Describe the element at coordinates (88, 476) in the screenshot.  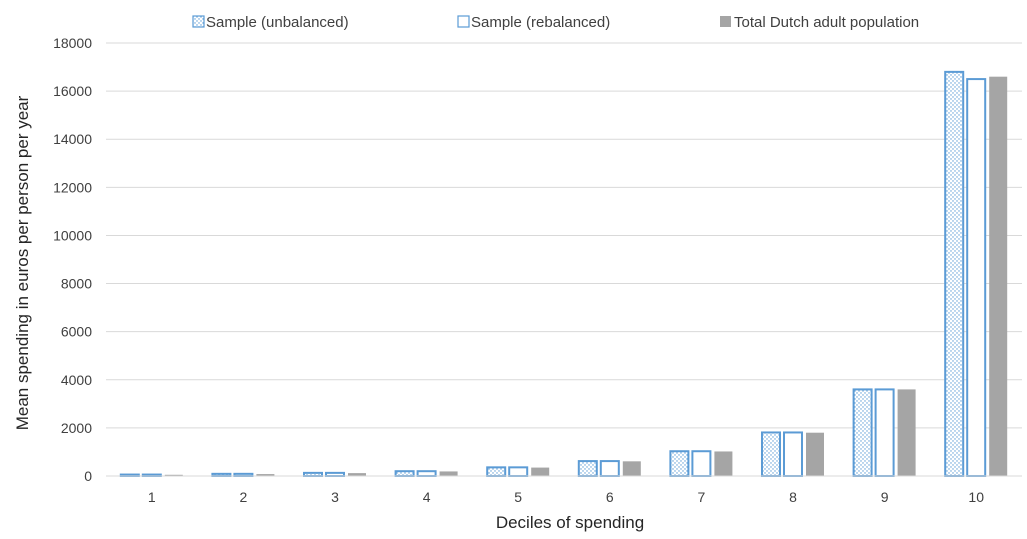
I see `y-tick-label: 0` at that location.